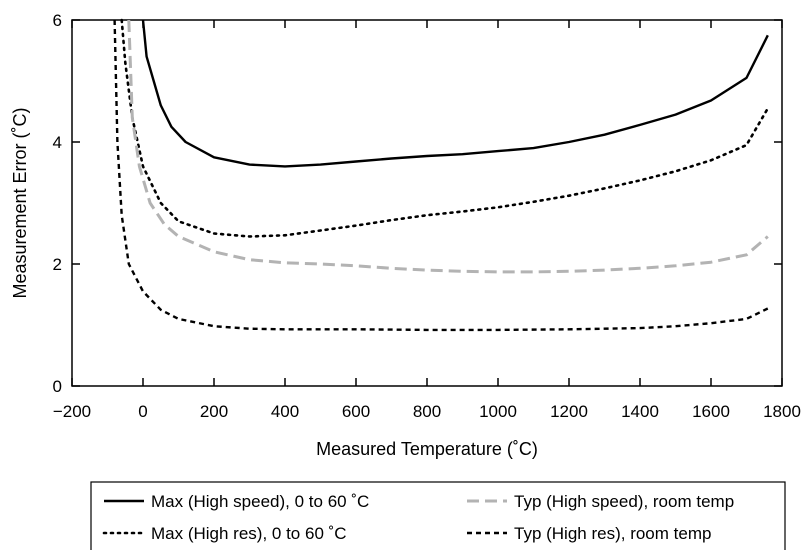 This screenshot has width=809, height=550. What do you see at coordinates (214, 411) in the screenshot?
I see `x-tick-label: 200` at bounding box center [214, 411].